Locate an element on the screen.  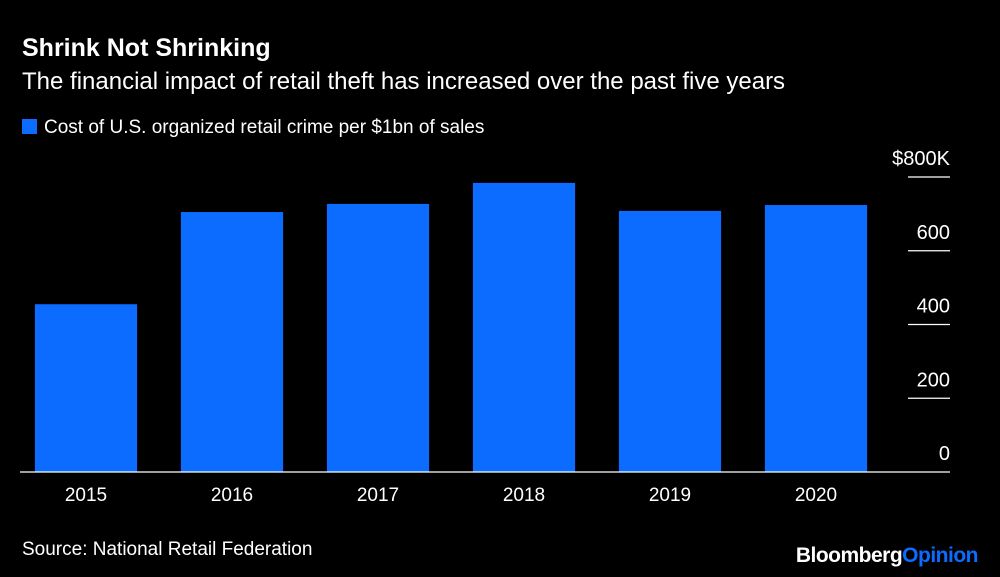
x-tick-label: 2019 is located at coordinates (670, 495).